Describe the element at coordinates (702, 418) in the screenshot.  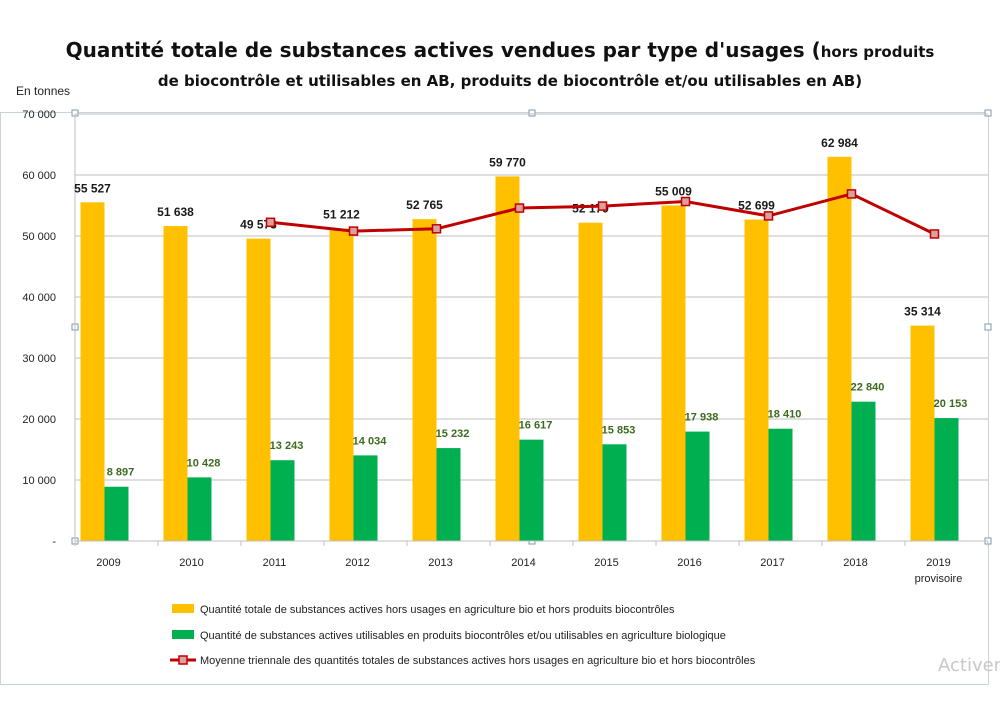
I see `data-label-biocontrole: 17 938` at that location.